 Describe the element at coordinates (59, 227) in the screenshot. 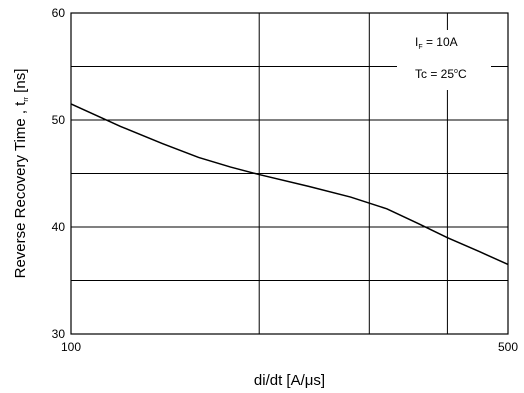

I see `y-tick-label-40: 40` at that location.